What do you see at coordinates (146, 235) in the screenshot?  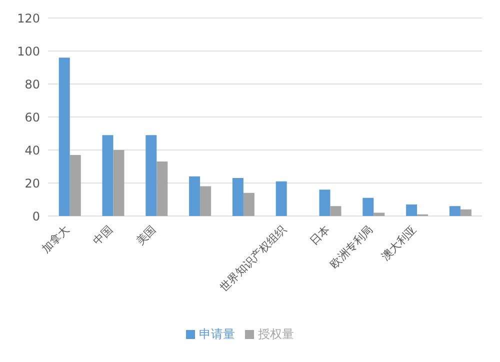 I see `x-tick-label: 美国` at bounding box center [146, 235].